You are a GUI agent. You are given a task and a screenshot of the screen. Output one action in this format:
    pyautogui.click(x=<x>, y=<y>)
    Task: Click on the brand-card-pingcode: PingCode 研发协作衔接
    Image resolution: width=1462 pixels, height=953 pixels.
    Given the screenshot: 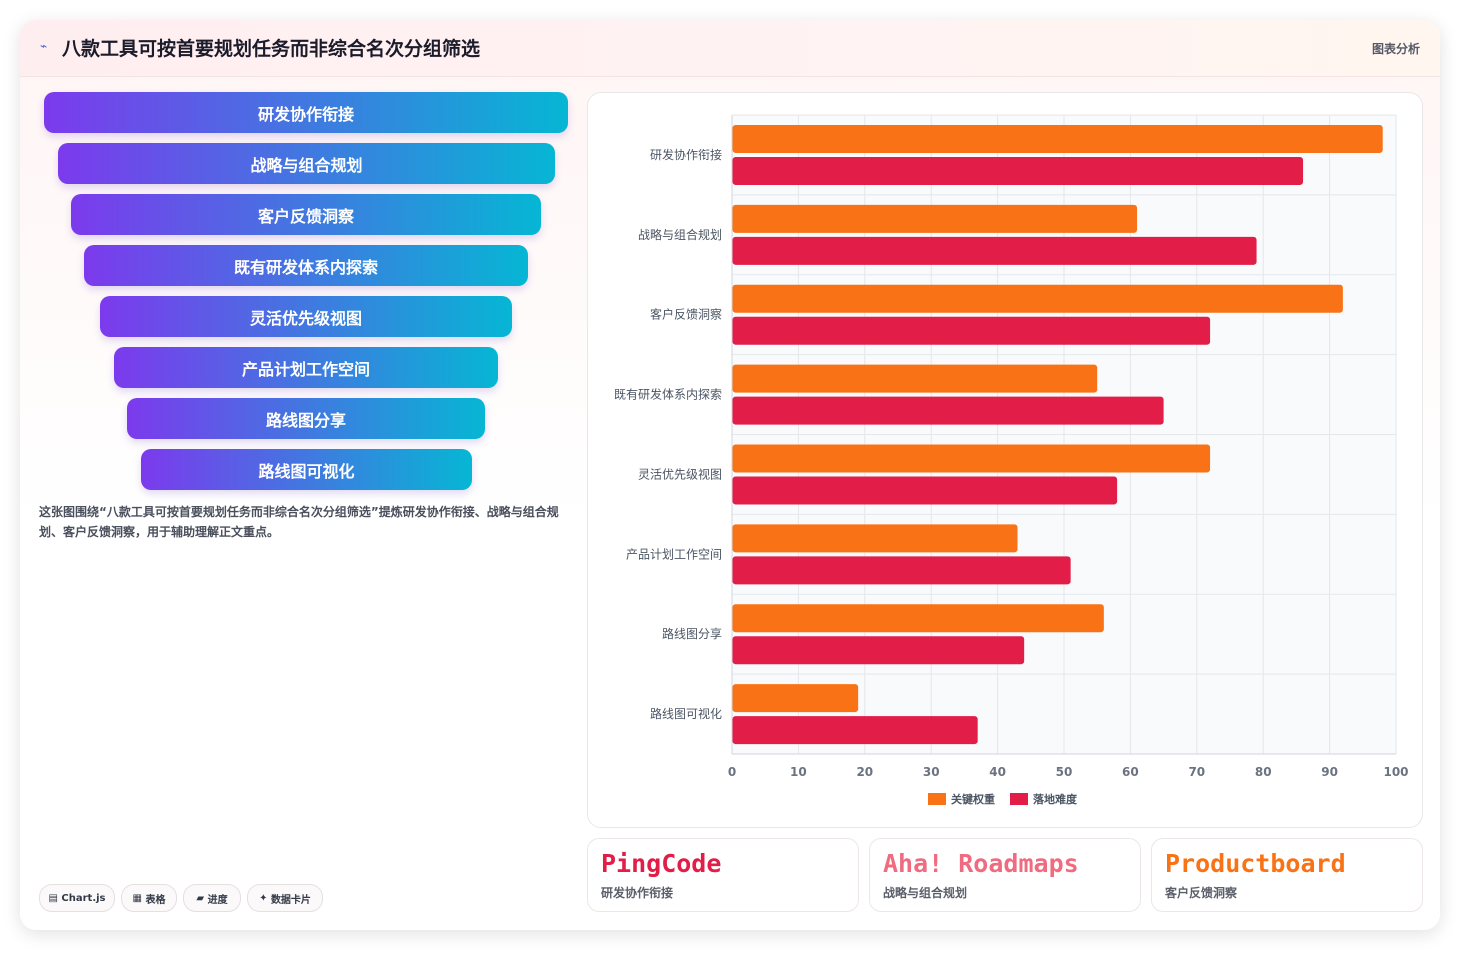 What is the action you would take?
    pyautogui.click(x=723, y=875)
    